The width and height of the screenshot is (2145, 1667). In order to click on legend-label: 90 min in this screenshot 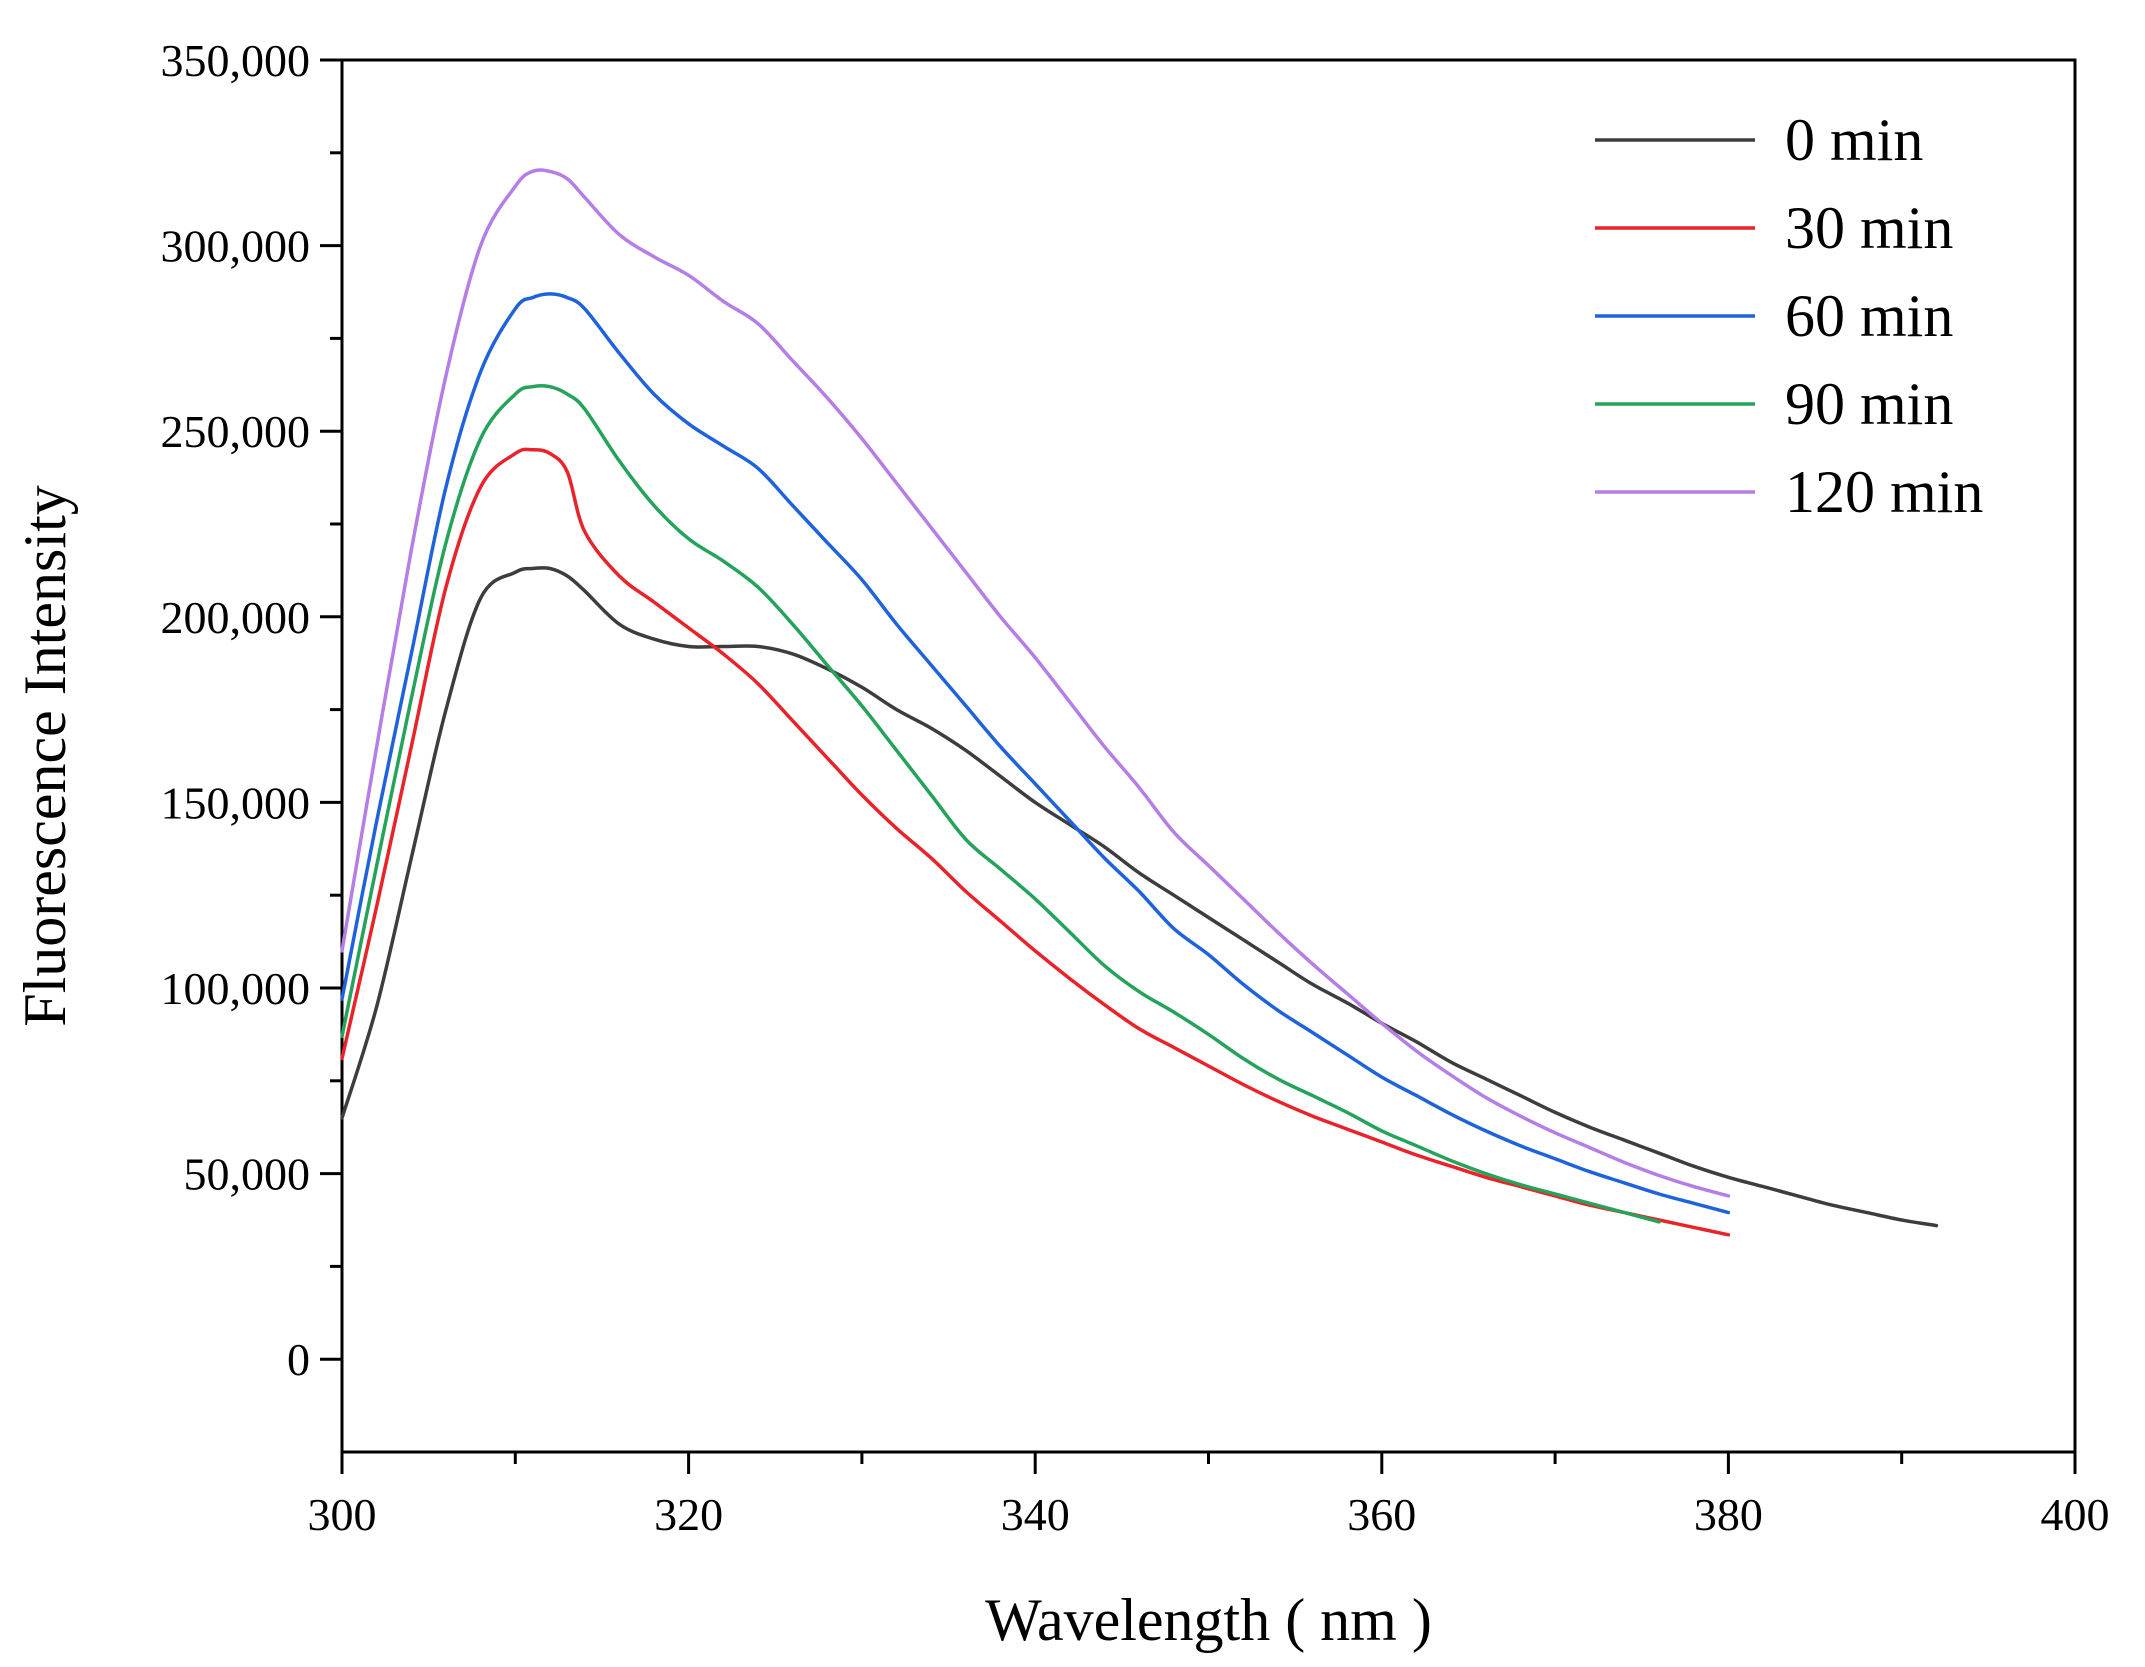, I will do `click(1869, 404)`.